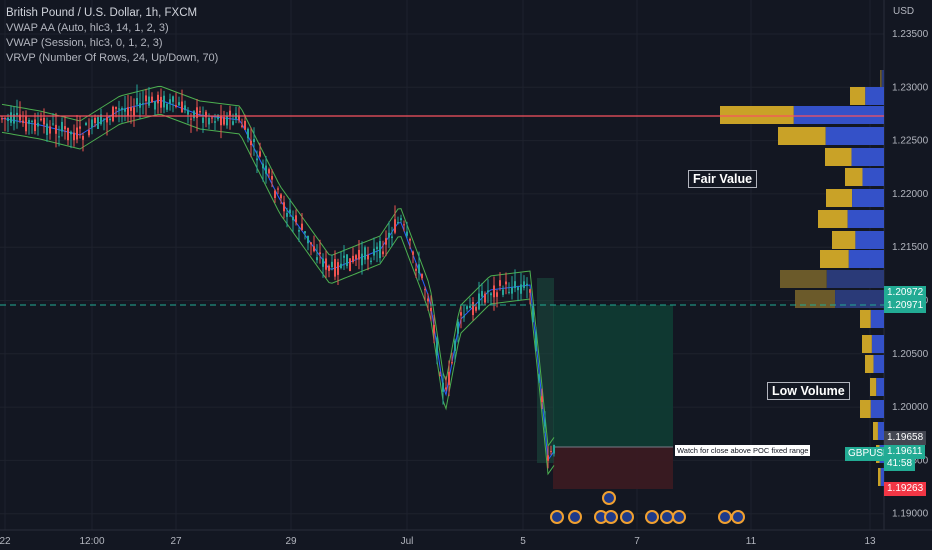  Describe the element at coordinates (102, 13) in the screenshot. I see `symbol-title: British Pound / U.S. Dollar, 1h, FXCM` at that location.